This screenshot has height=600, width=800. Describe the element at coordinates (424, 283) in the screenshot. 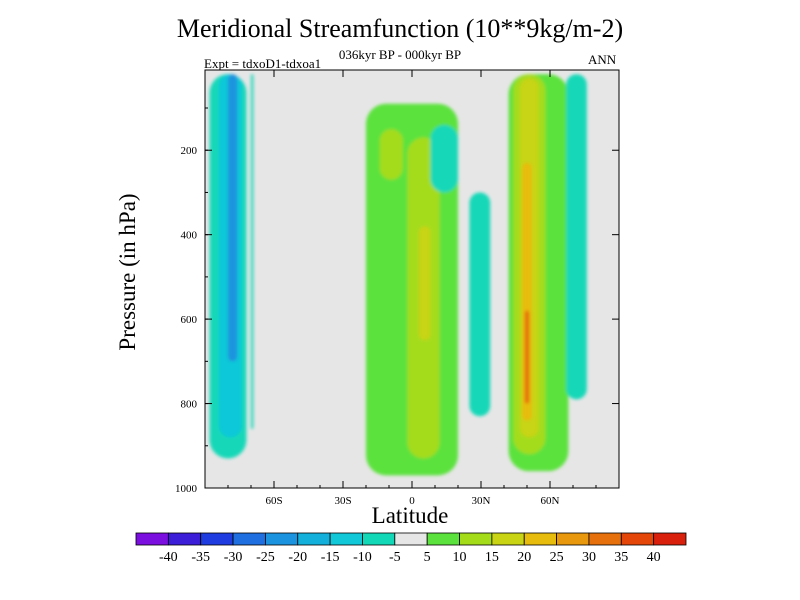

I see `contour-region-tropical-center` at that location.